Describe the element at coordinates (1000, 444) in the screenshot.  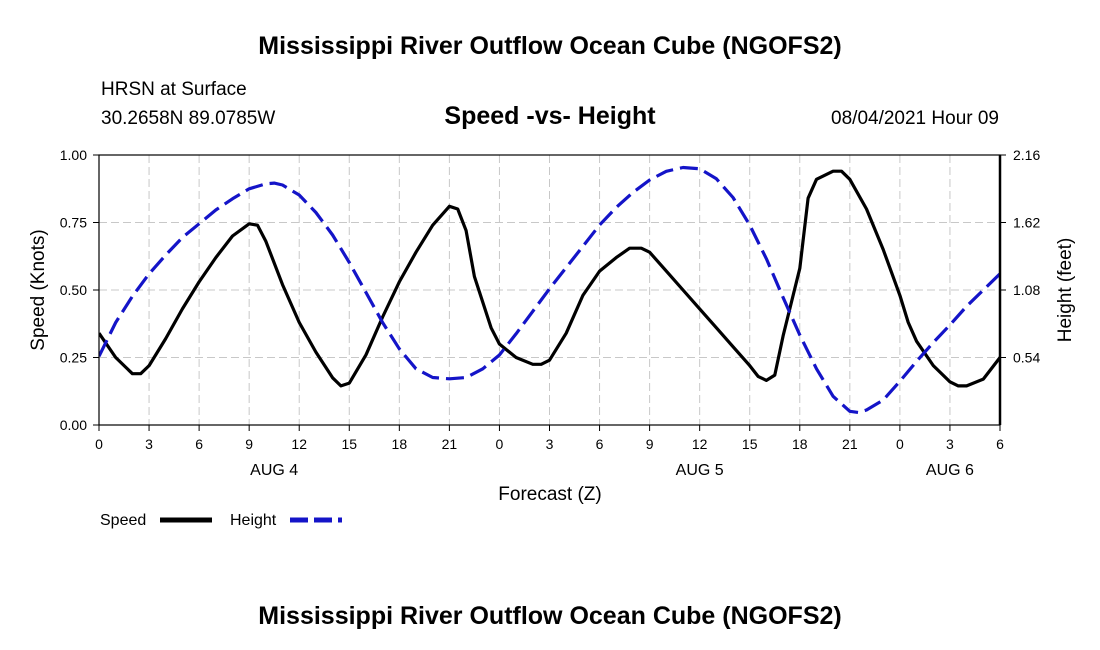
I see `x-tick-label-18: 6` at that location.